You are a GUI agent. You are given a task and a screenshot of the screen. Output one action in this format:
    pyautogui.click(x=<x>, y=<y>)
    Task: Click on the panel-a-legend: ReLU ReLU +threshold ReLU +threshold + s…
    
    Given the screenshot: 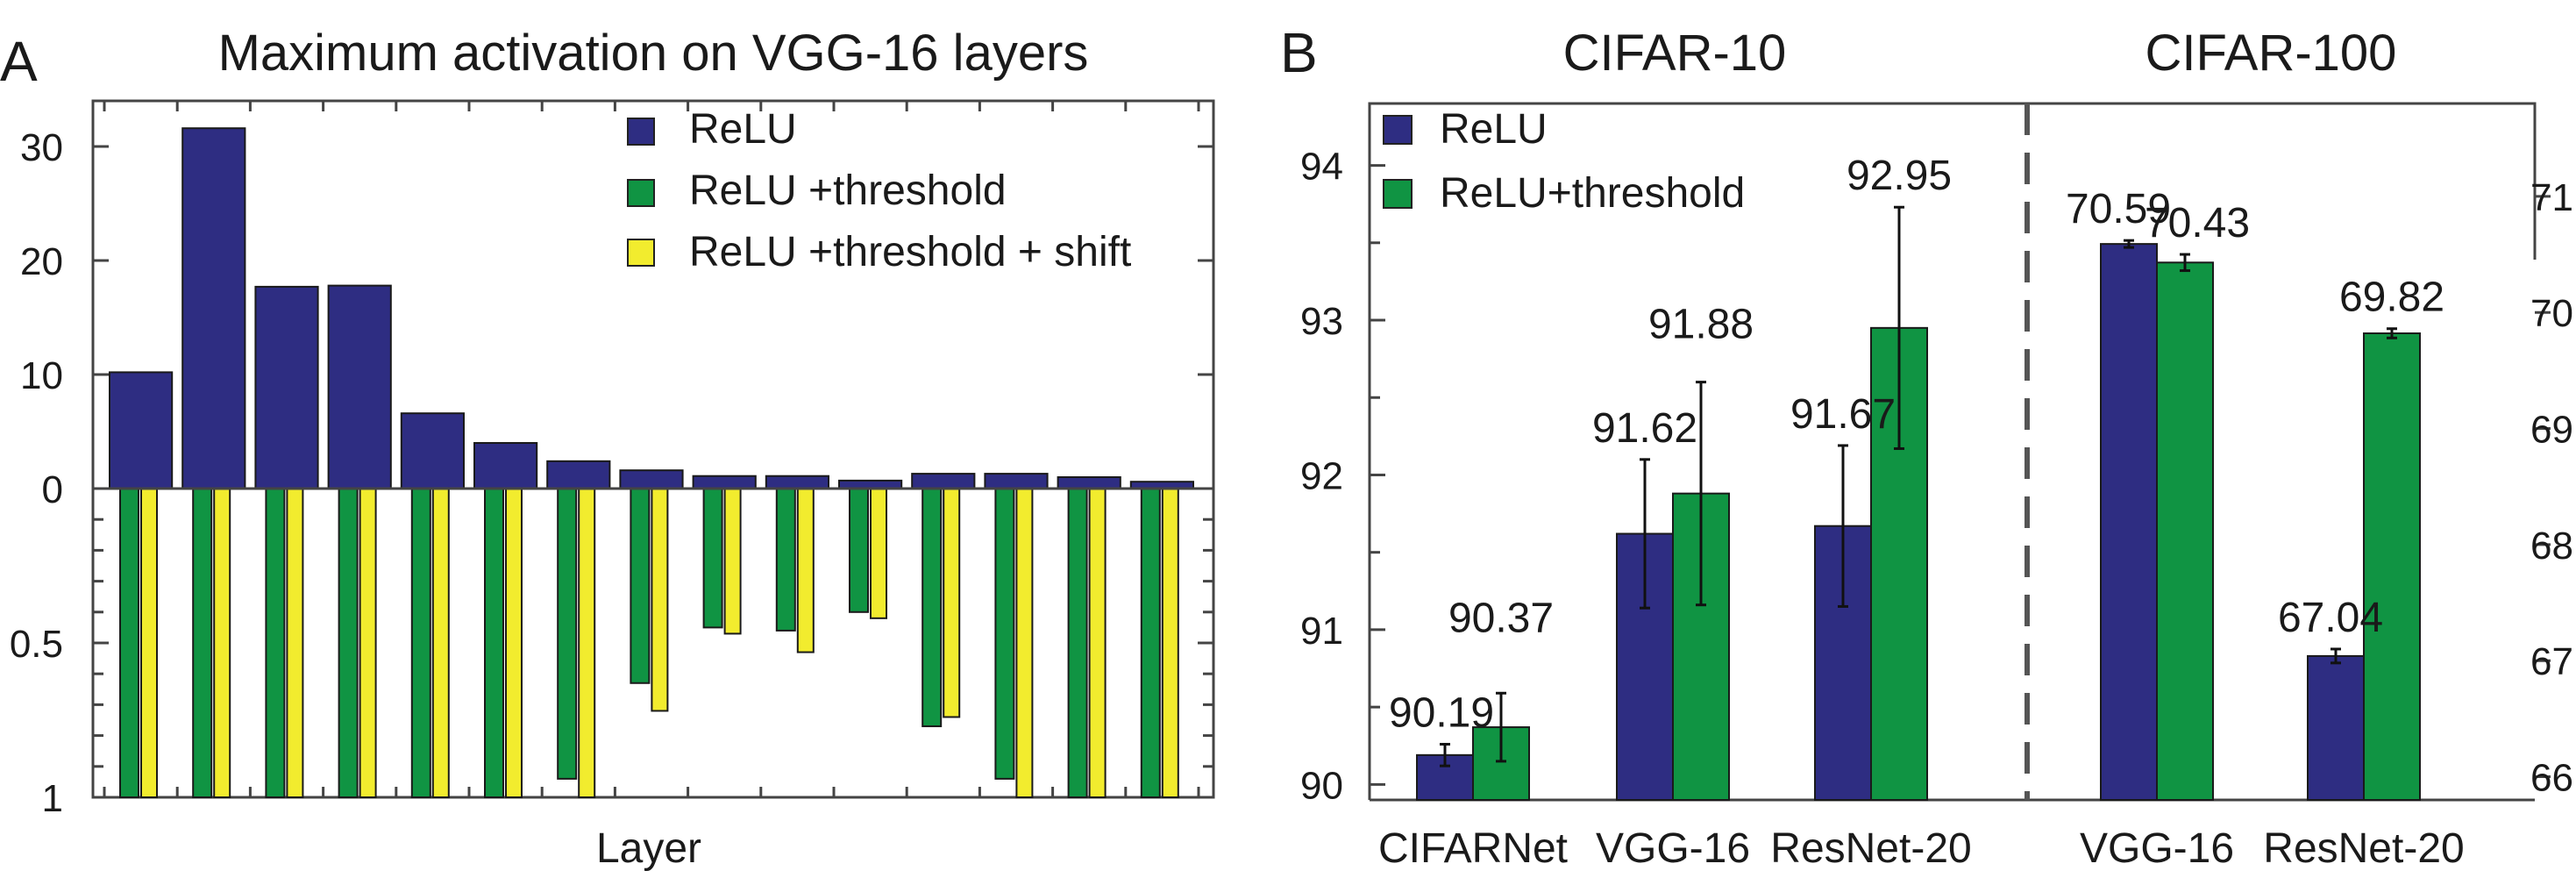 What is the action you would take?
    pyautogui.click(x=879, y=190)
    